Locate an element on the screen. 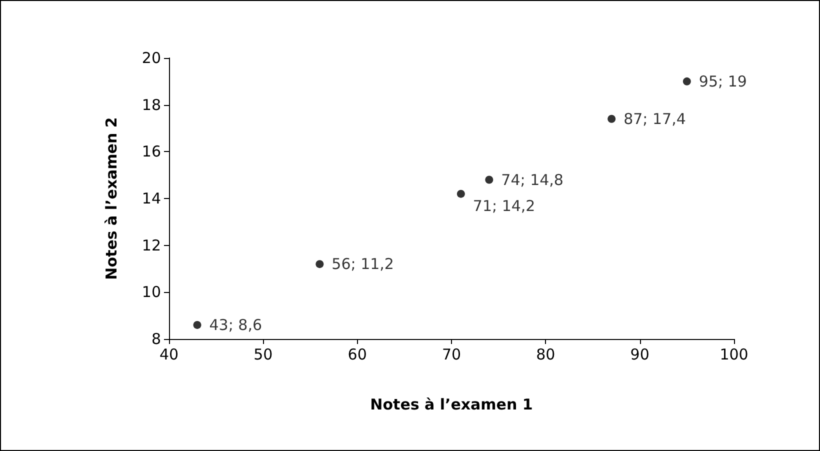  x-tick-label: 80 is located at coordinates (546, 355).